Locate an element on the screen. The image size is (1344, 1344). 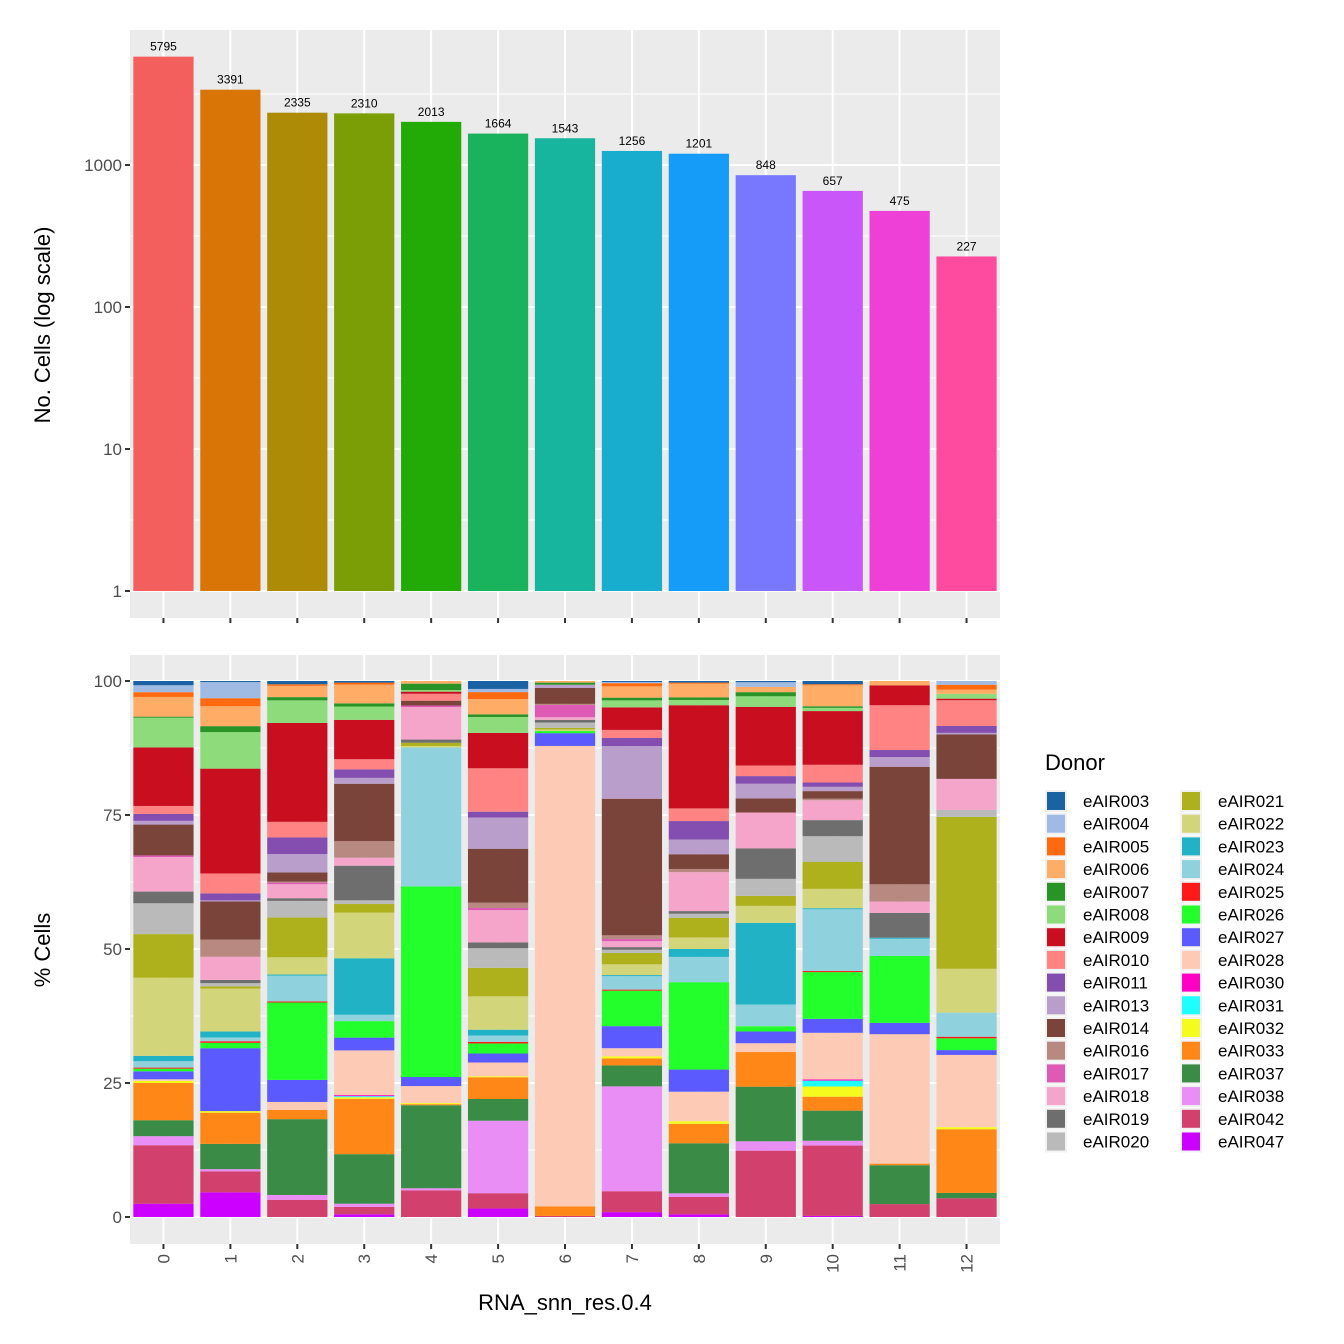
legend-label-eAIR021: eAIR021 is located at coordinates (1251, 801).